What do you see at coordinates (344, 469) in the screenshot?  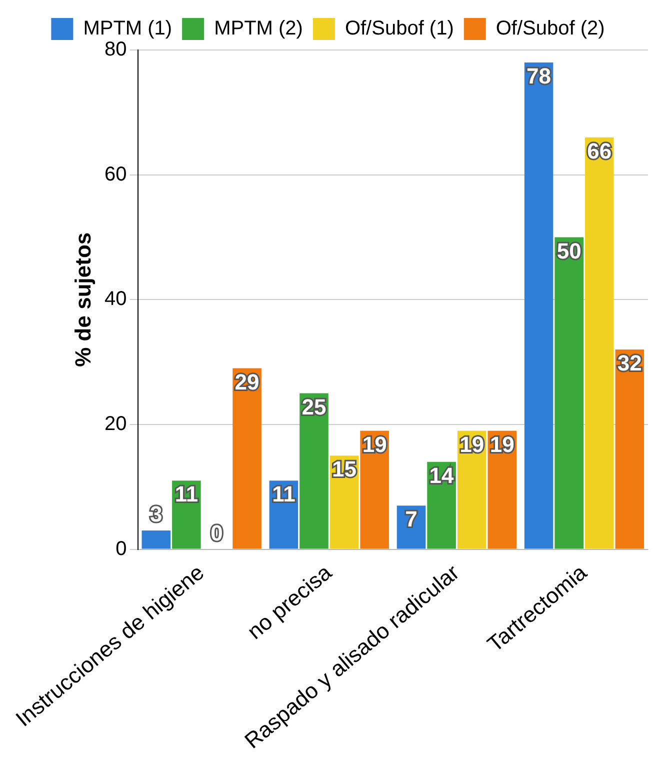 I see `data-label: 15` at bounding box center [344, 469].